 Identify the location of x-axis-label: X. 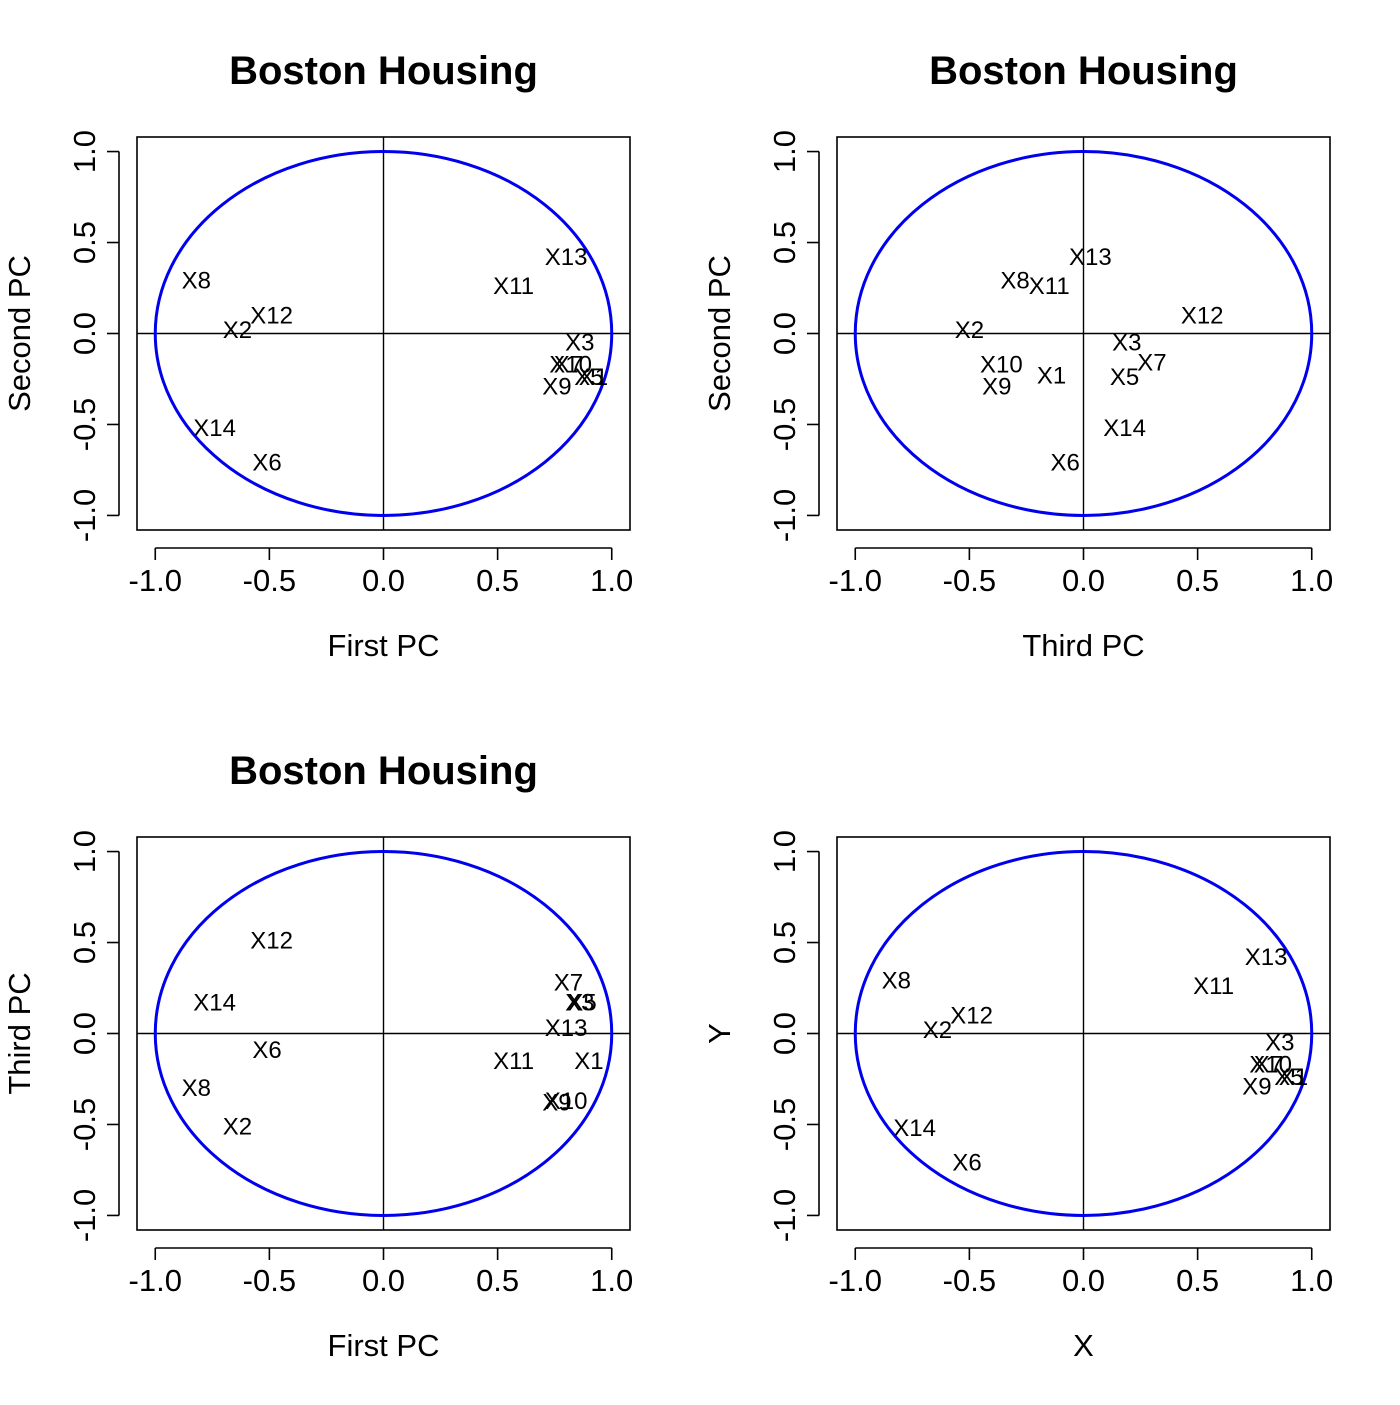
(1083, 1345).